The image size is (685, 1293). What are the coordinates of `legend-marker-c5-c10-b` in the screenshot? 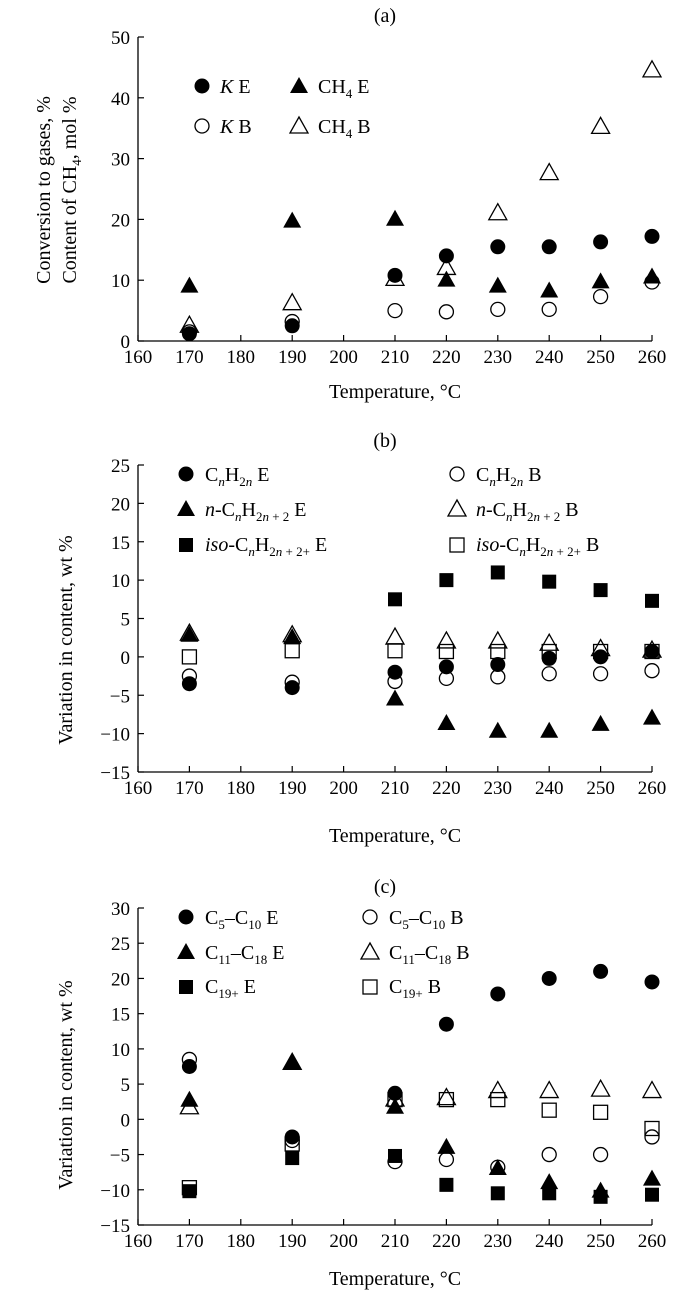 It's located at (370, 917).